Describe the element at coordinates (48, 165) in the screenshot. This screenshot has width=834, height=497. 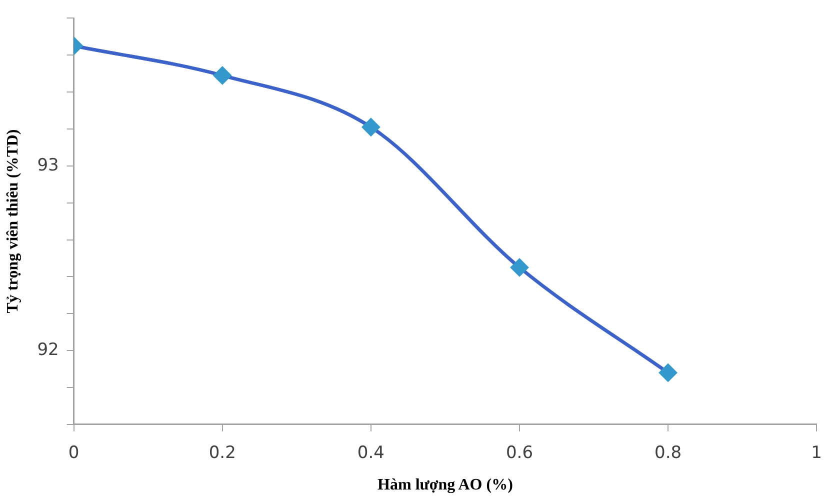
I see `y-tick-label: 93` at that location.